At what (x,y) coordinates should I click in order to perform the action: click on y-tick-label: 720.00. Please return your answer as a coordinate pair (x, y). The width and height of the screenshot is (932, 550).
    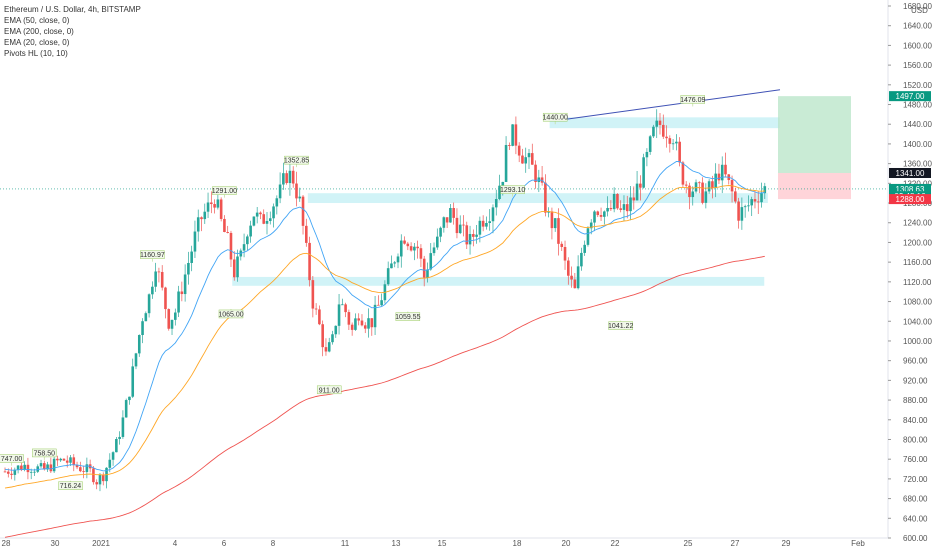
    Looking at the image, I should click on (915, 479).